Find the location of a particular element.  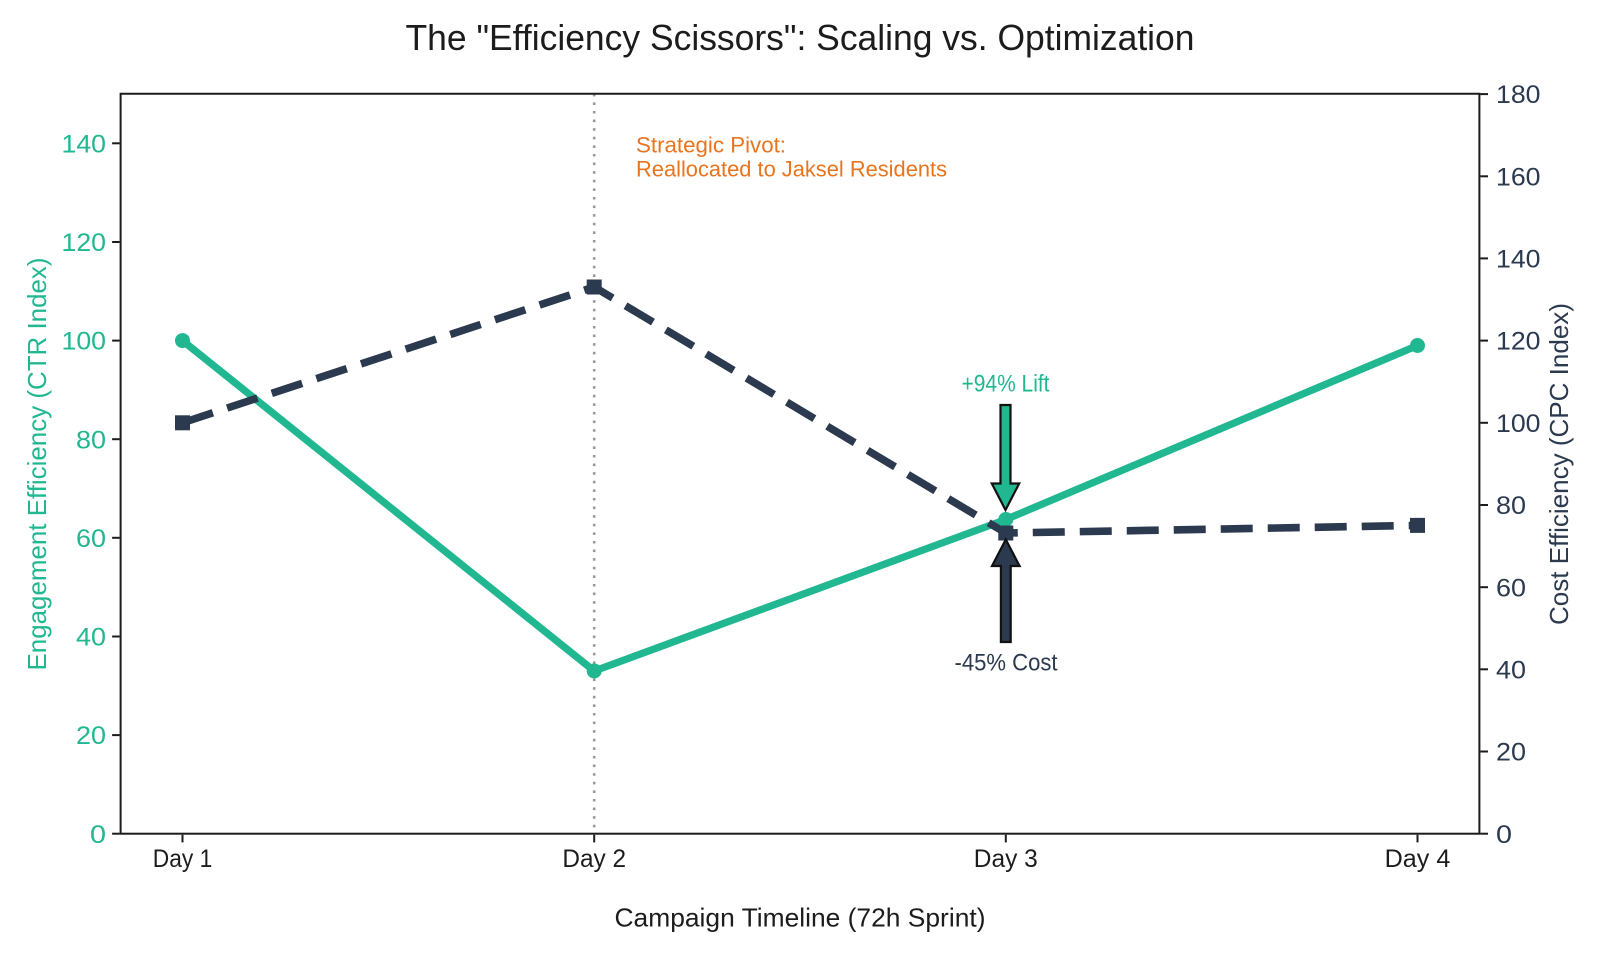

svg-text: Day 3 is located at coordinates (1006, 859).